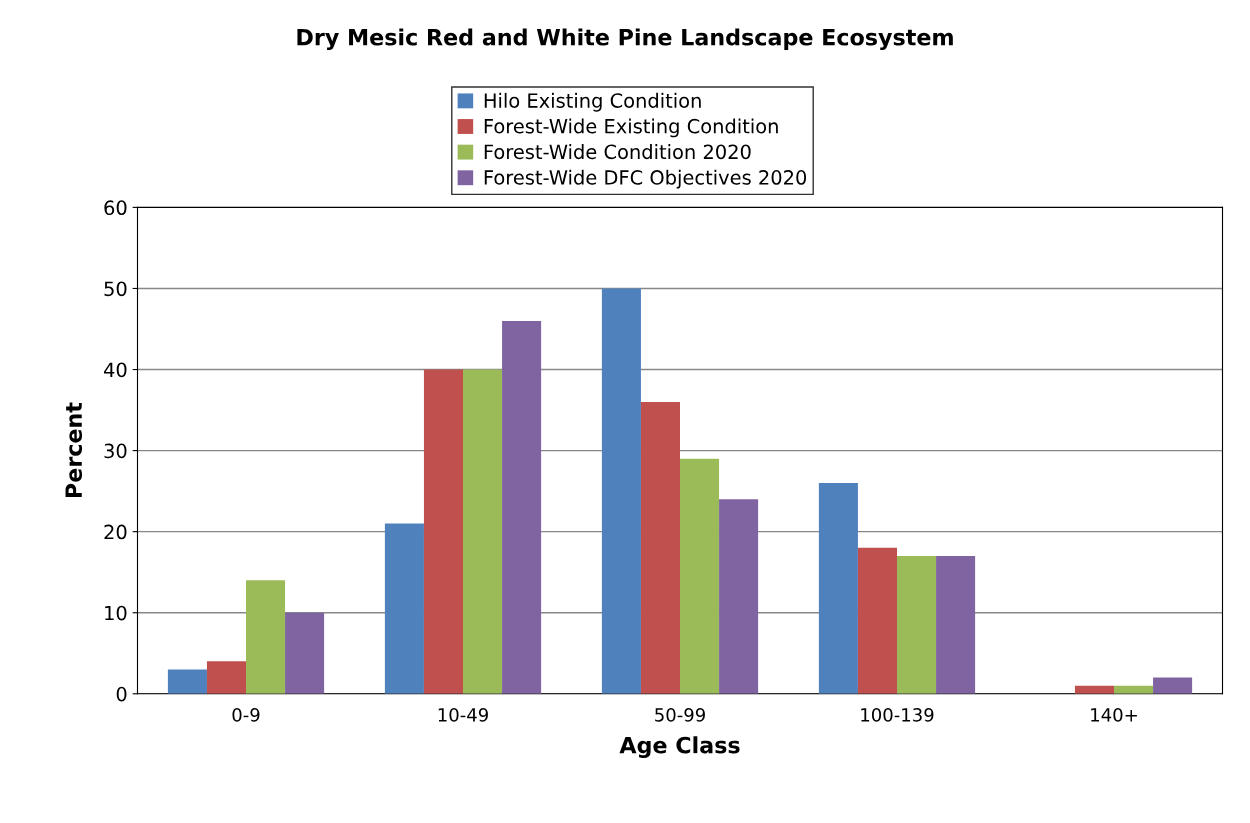  I want to click on y-tick-label: 40, so click(115, 370).